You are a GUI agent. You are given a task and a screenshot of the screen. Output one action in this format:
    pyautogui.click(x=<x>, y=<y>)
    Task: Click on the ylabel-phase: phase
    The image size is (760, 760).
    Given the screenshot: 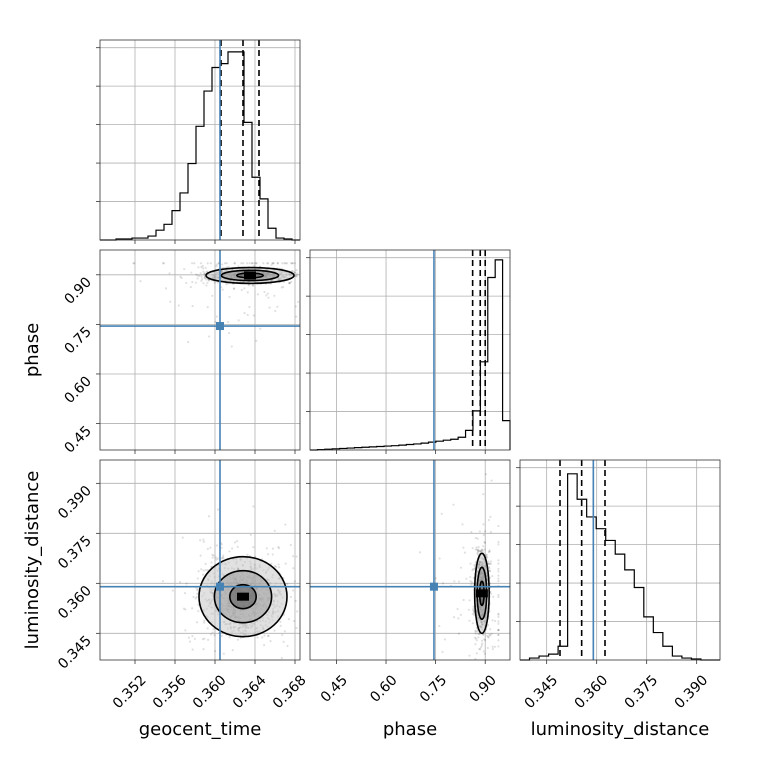 What is the action you would take?
    pyautogui.click(x=32, y=350)
    